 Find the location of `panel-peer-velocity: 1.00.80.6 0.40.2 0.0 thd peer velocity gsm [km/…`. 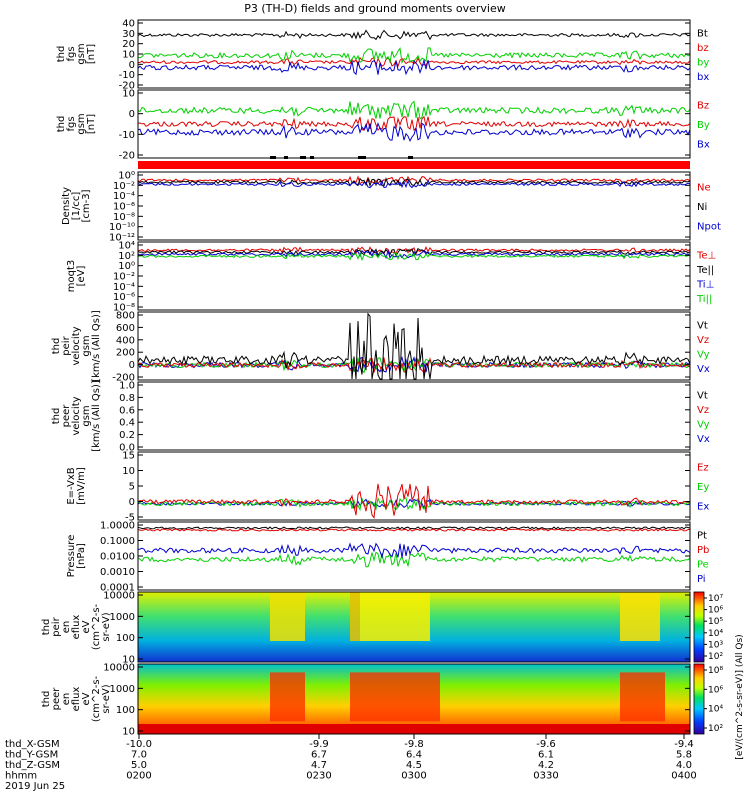

panel-peer-velocity: 1.00.80.6 0.40.2 0.0 thd peer velocity gsm [km/… is located at coordinates (380, 416).